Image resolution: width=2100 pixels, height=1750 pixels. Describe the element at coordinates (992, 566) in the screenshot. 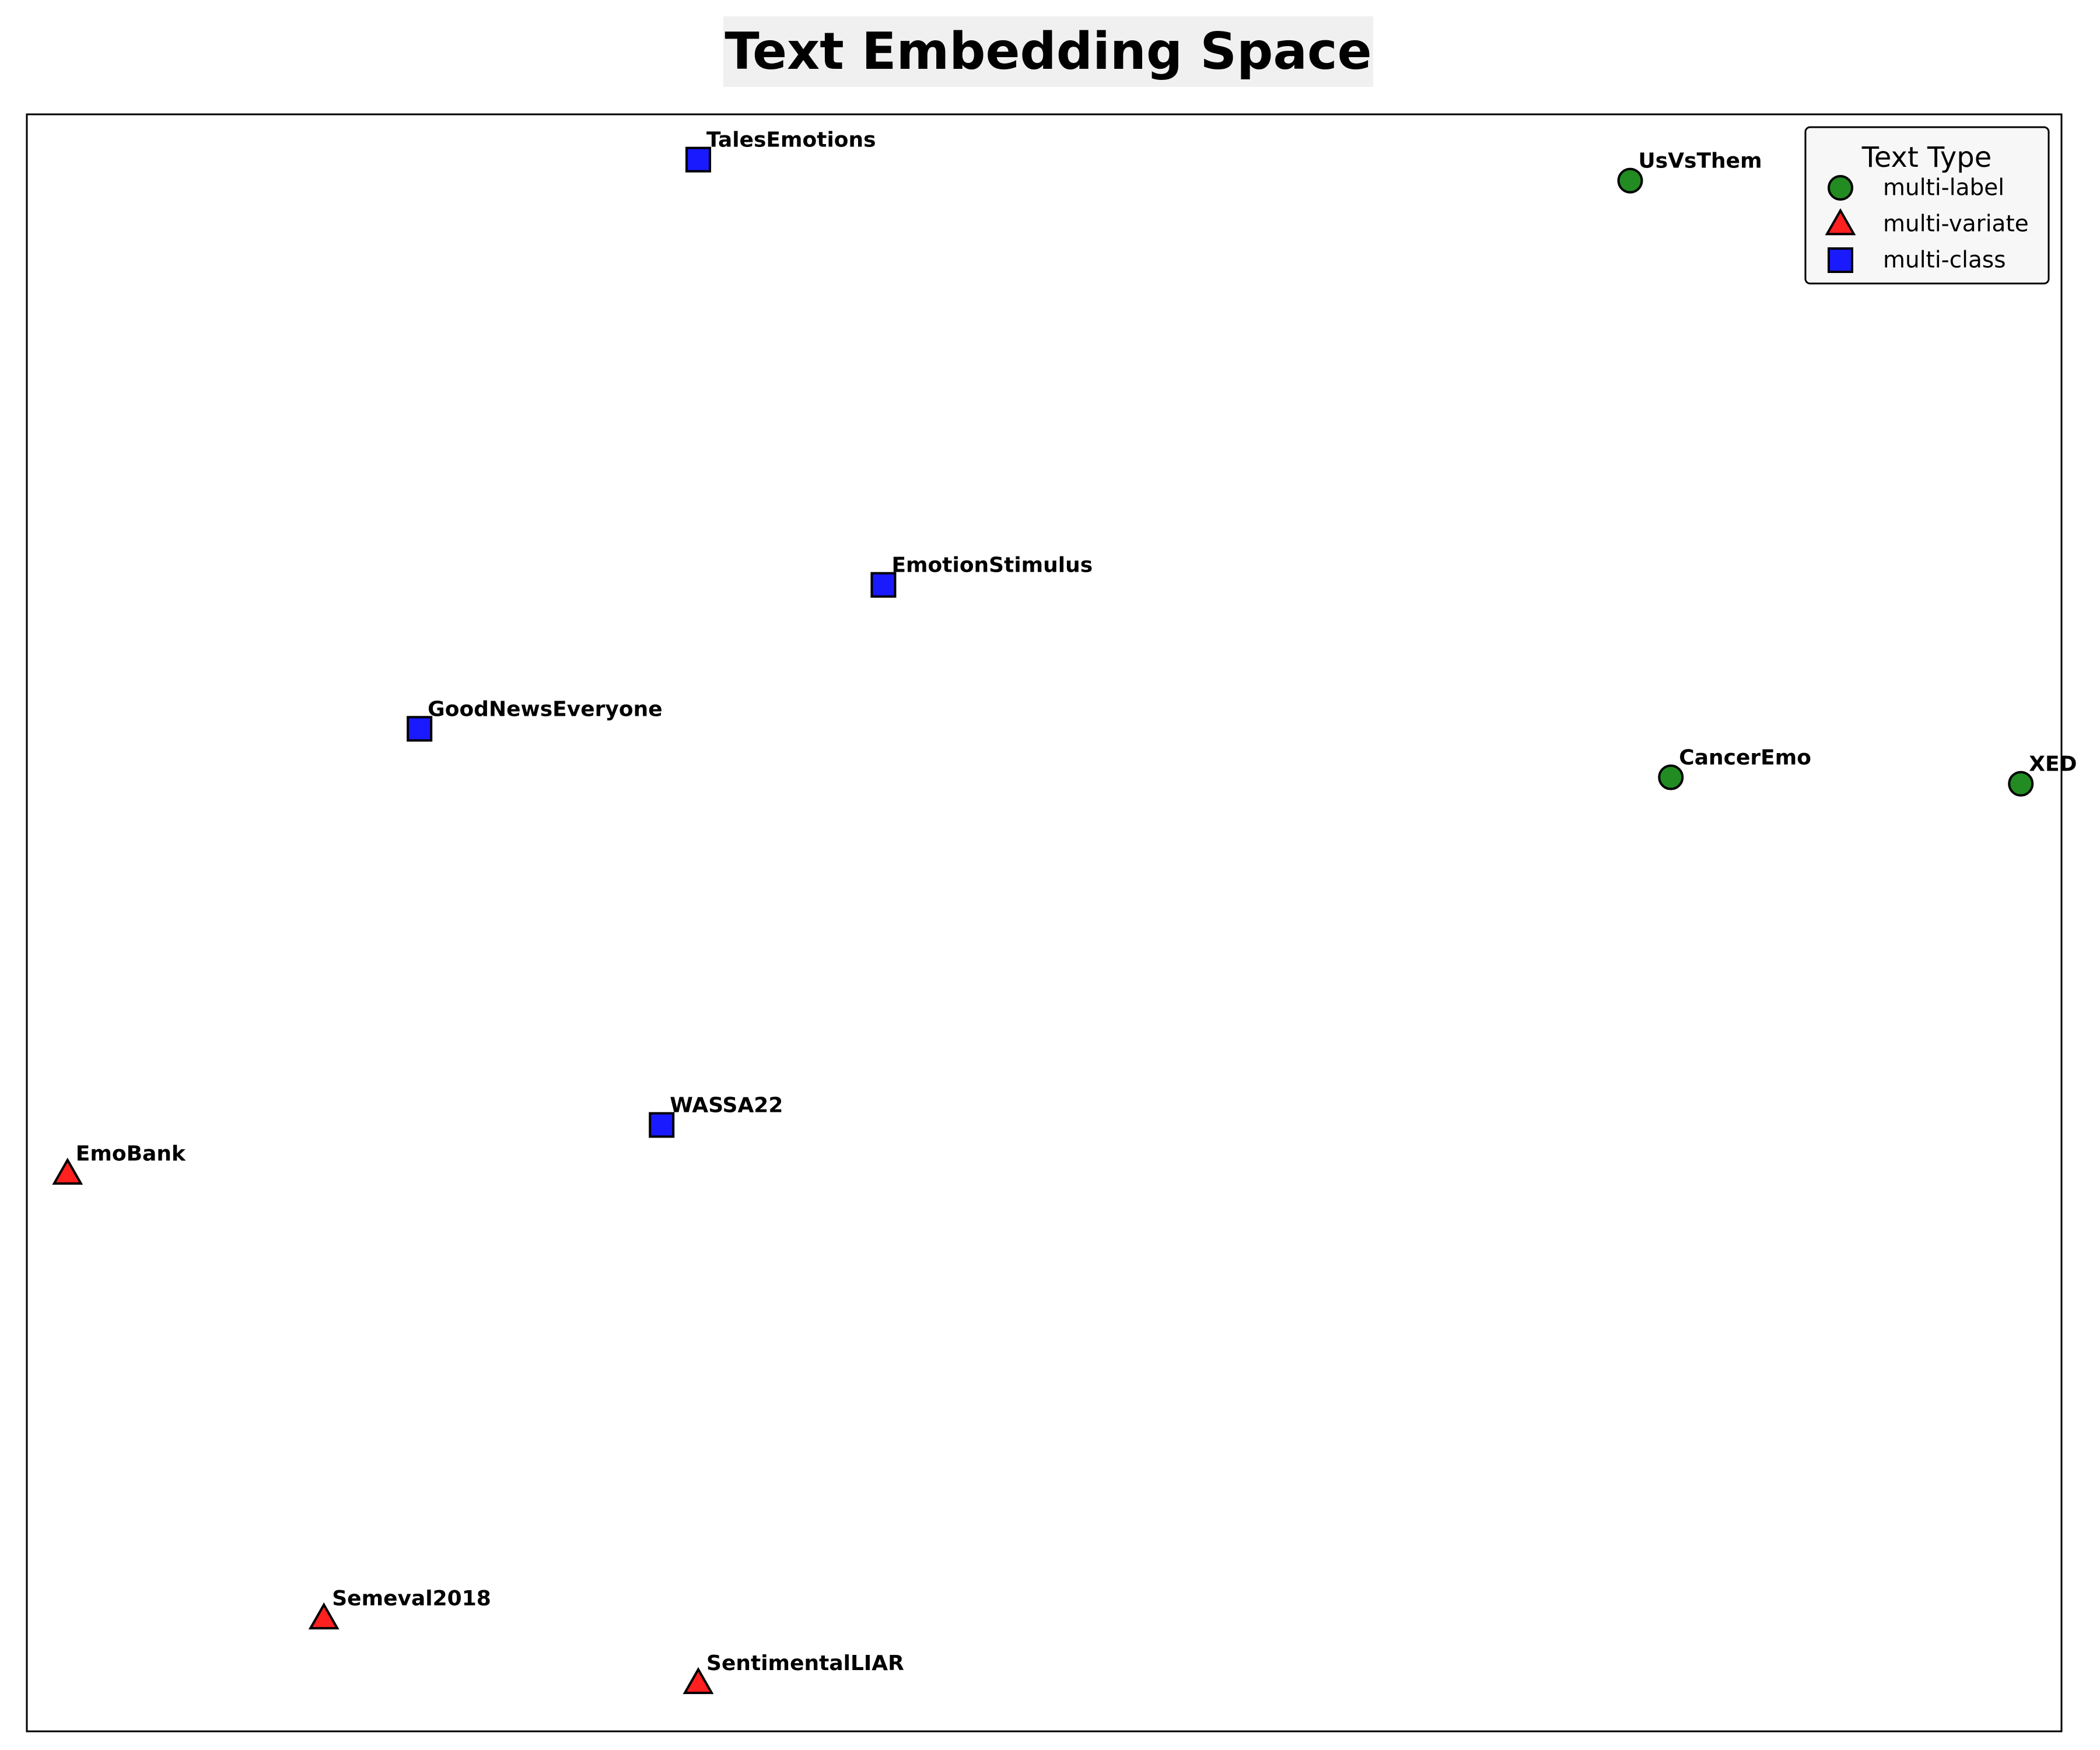

I see `point-label-emotionstimulus: EmotionStimulus` at that location.